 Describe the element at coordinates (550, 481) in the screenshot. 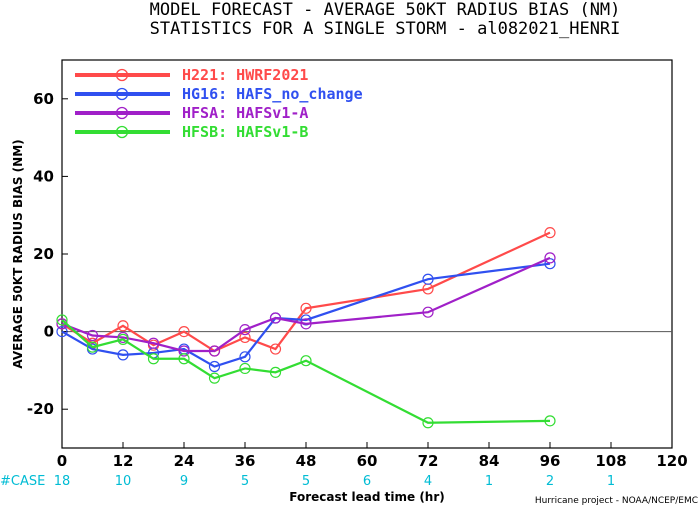

I see `case-count: 2` at that location.